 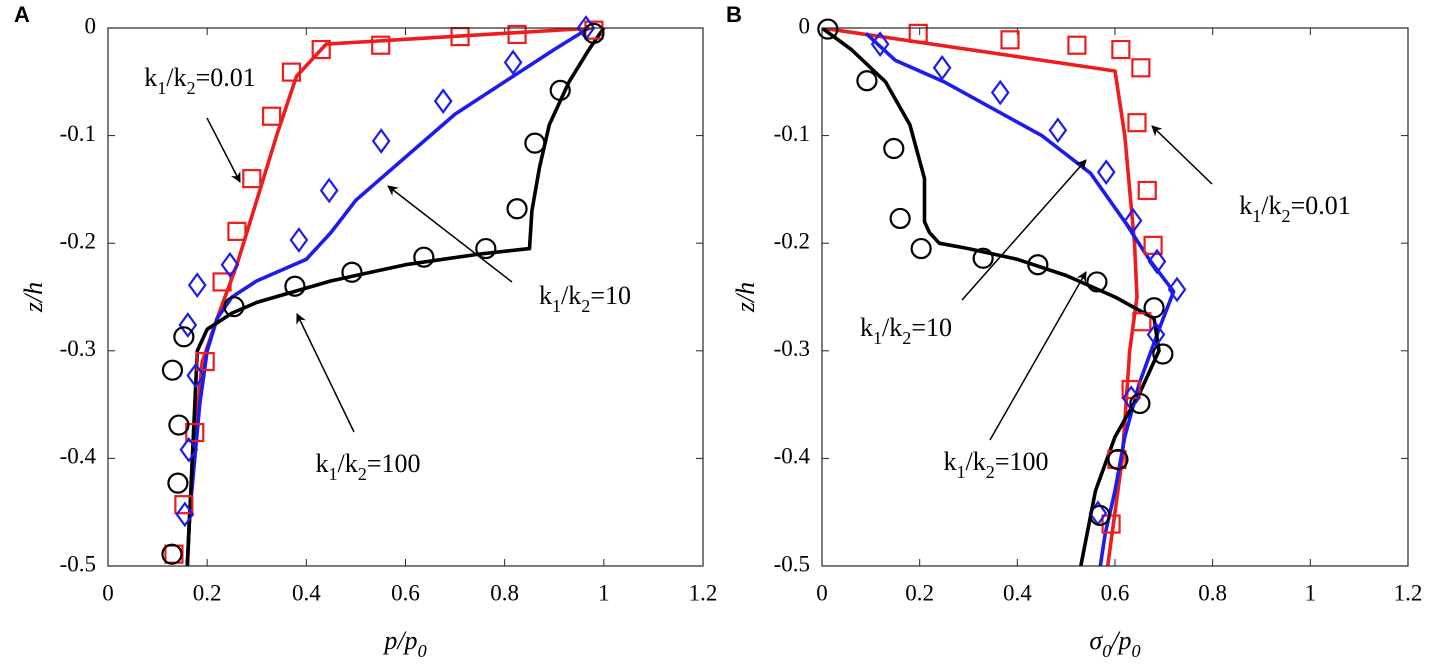 I want to click on x-axis-label: σ0/p0, so click(x=1114, y=643).